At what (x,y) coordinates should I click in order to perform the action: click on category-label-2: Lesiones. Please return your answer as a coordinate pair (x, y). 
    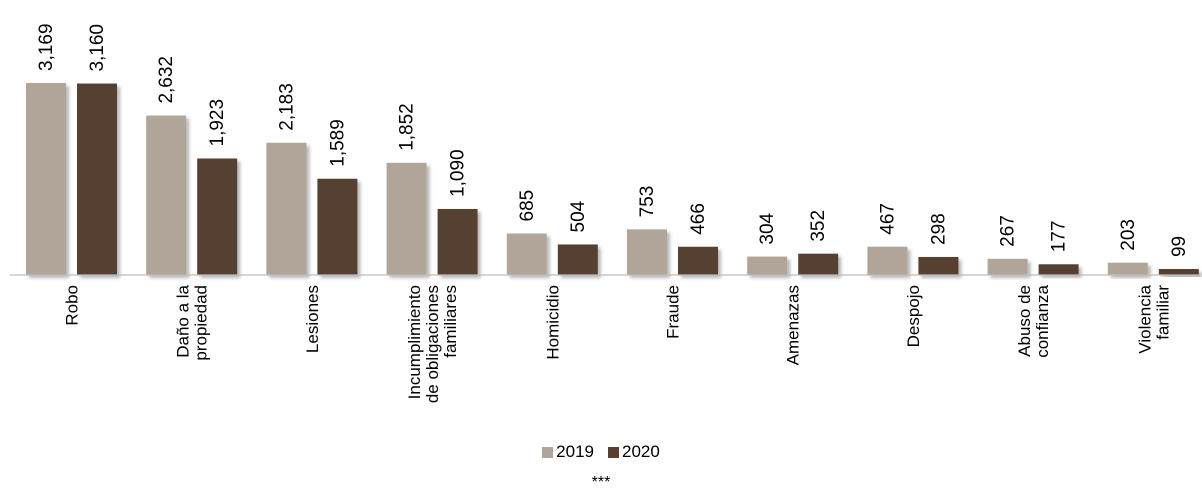
    Looking at the image, I should click on (312, 319).